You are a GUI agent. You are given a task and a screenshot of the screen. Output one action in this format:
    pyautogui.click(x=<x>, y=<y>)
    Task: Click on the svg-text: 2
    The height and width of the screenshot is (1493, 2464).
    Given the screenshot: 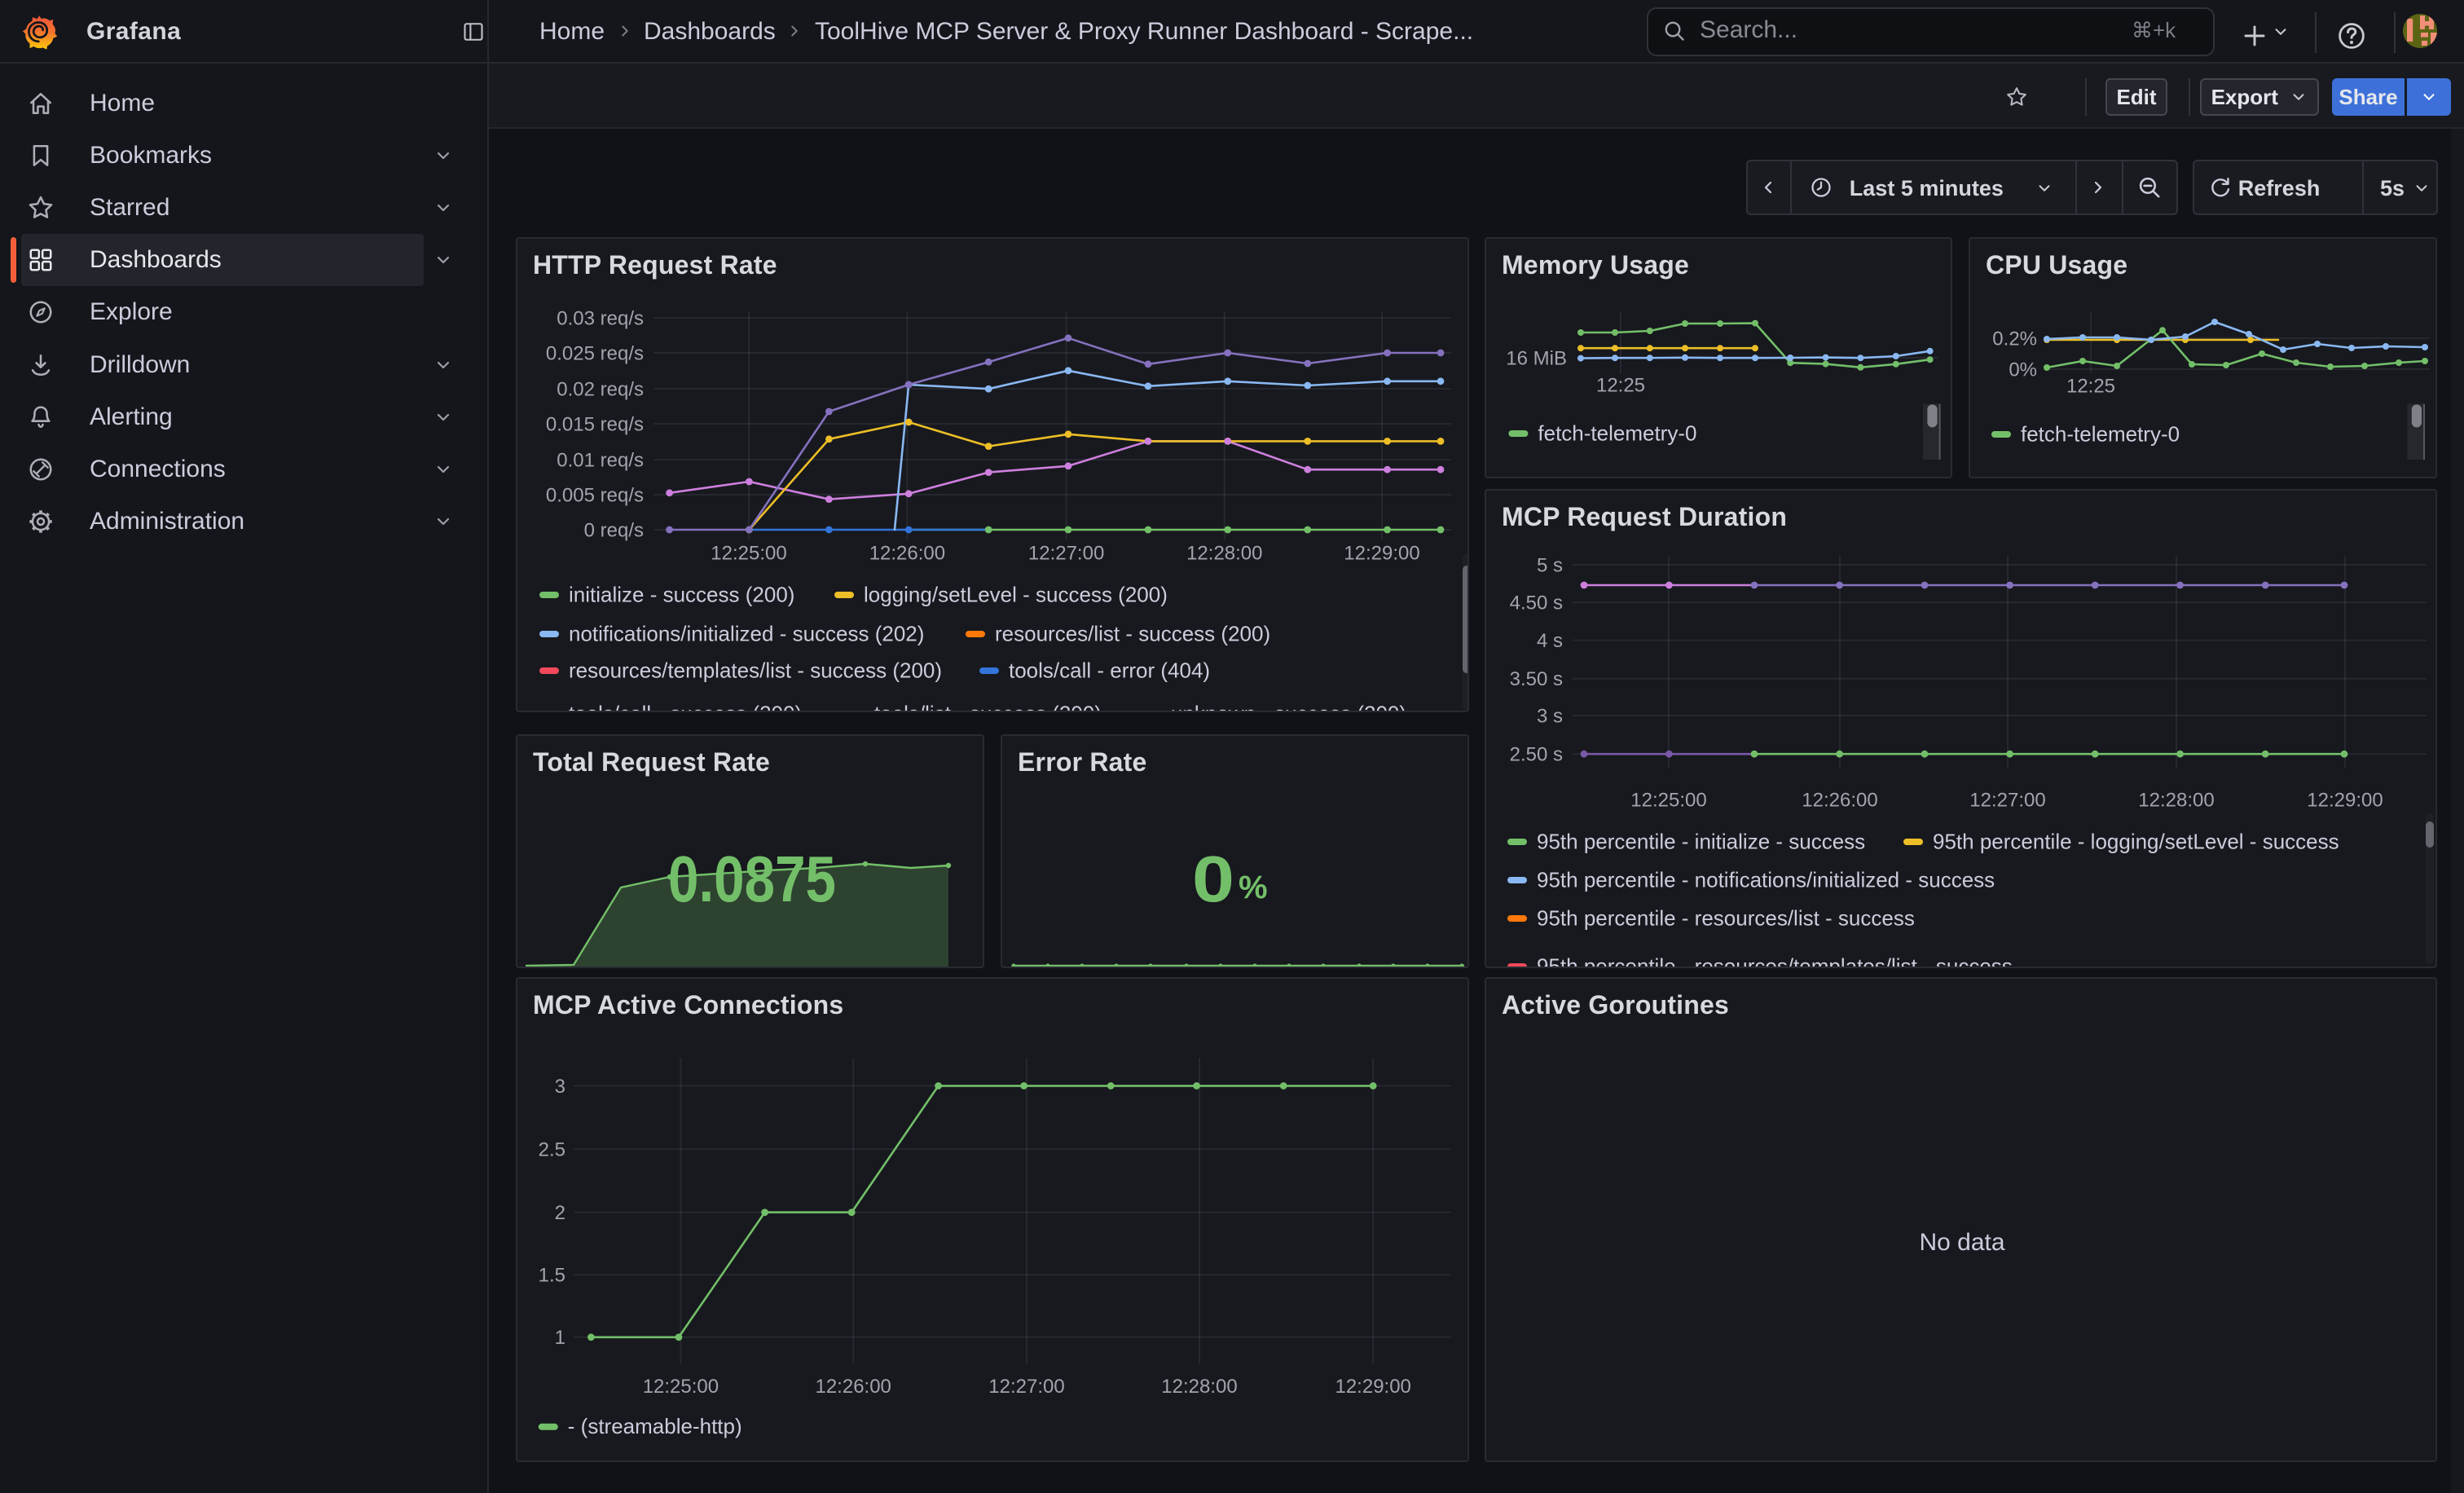 What is the action you would take?
    pyautogui.click(x=560, y=1213)
    